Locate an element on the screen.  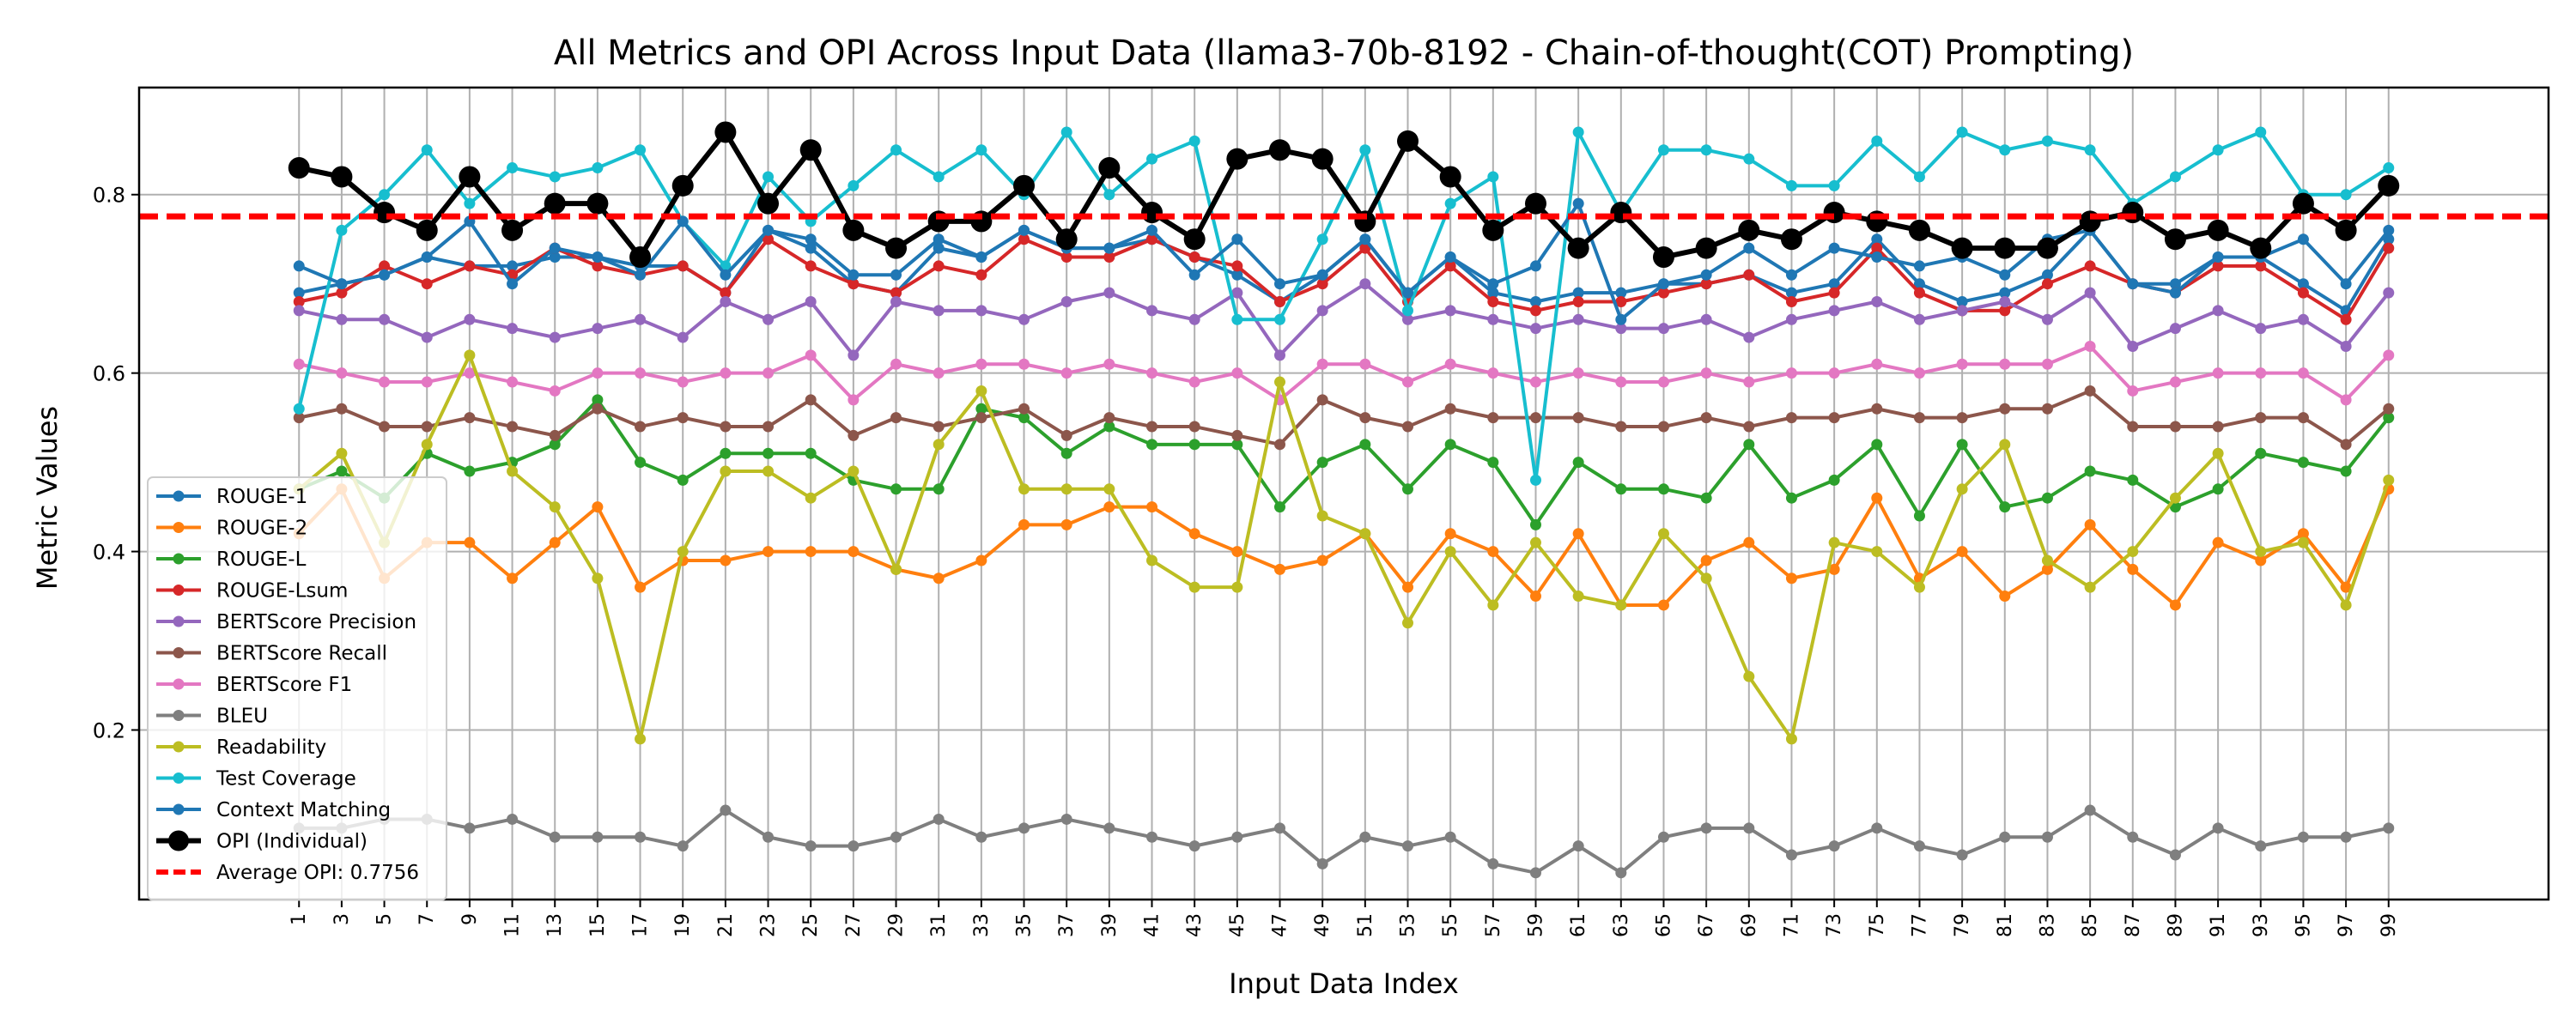
x-tick-label: 77 is located at coordinates (1919, 925).